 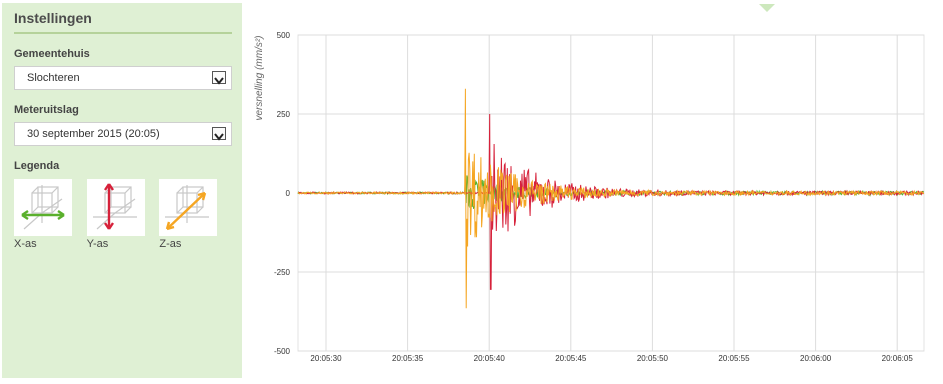 I want to click on y-axis-icon, so click(x=115, y=207).